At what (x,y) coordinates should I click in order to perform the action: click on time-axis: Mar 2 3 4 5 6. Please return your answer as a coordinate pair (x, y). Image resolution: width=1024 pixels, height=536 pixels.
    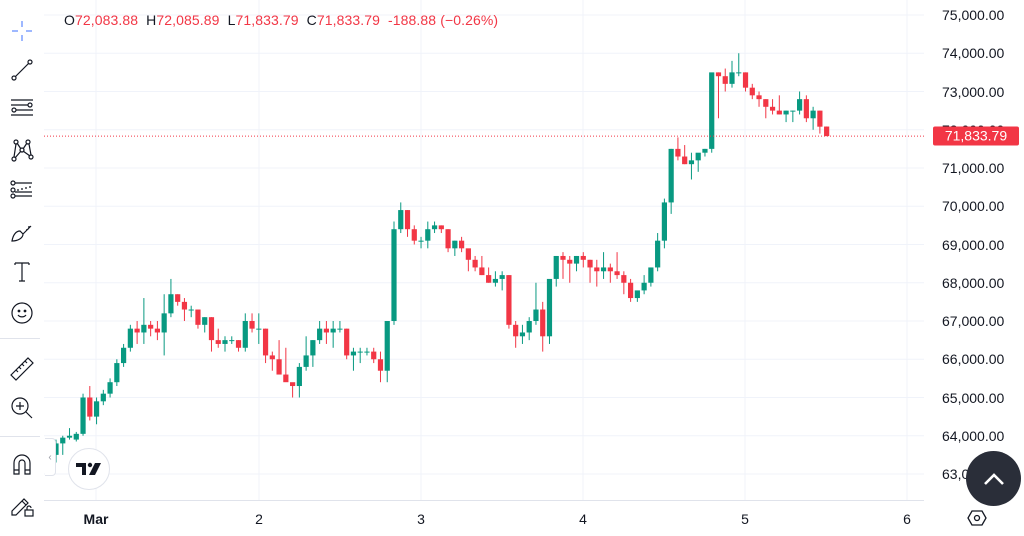
    Looking at the image, I should click on (484, 518).